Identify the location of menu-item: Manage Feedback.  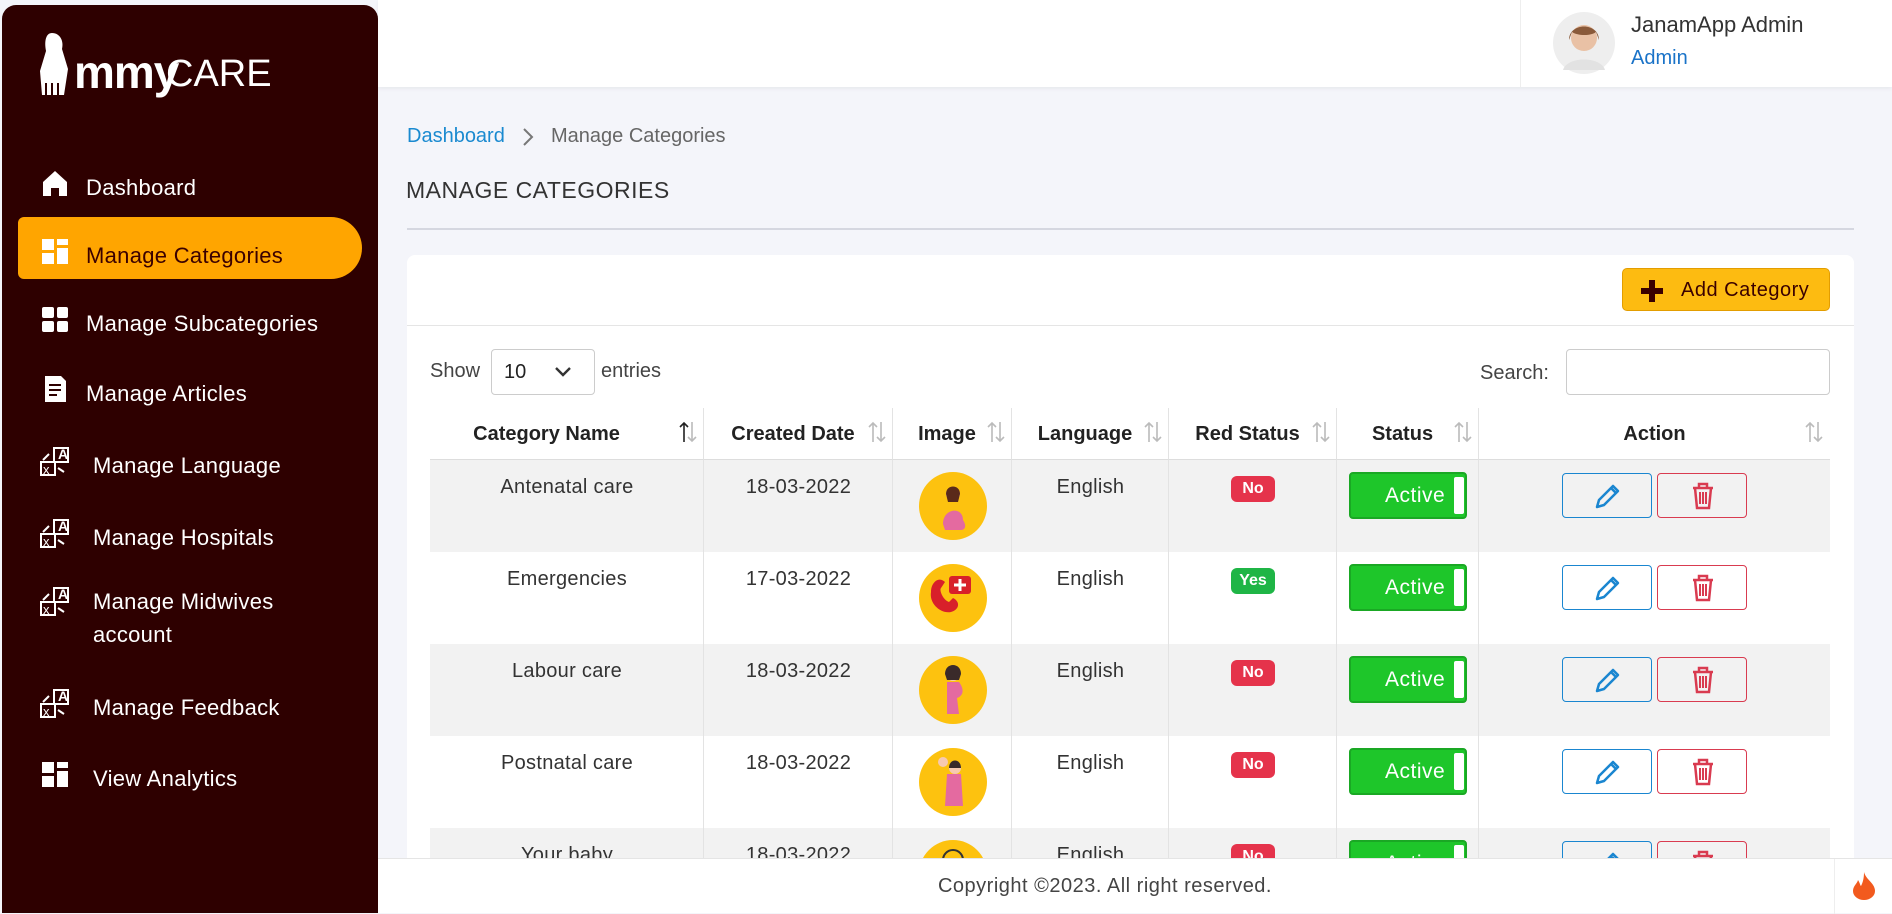
(238, 707).